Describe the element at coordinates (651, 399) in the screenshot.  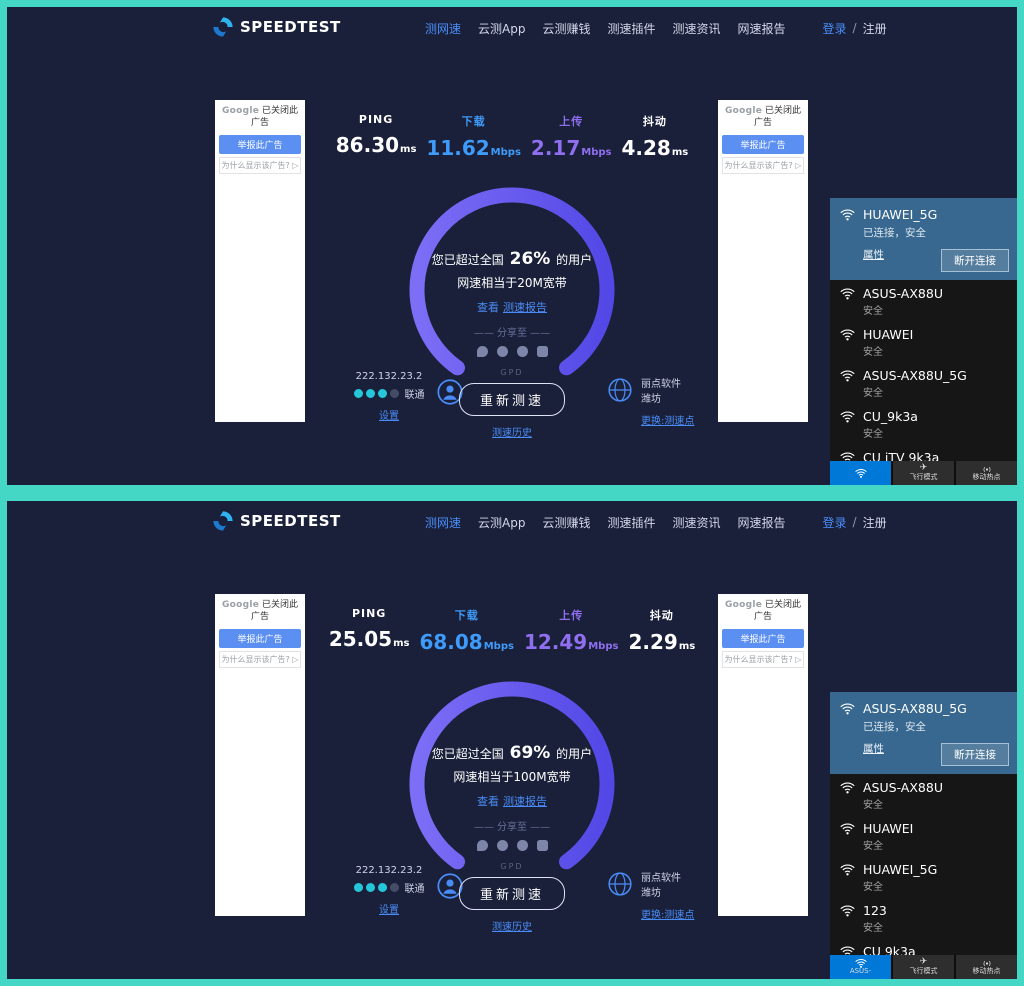
I see `node-city: 潍坊` at that location.